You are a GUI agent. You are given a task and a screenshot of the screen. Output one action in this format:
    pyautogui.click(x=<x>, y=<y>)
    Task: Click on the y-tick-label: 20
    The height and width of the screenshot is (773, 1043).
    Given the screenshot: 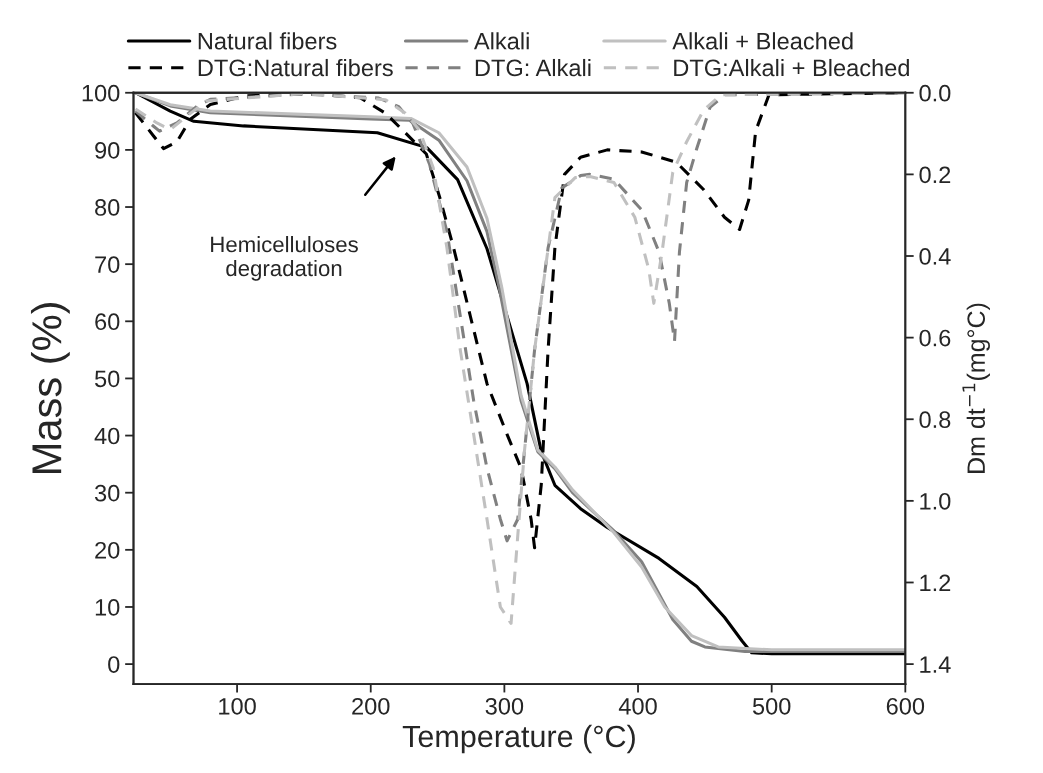 What is the action you would take?
    pyautogui.click(x=107, y=550)
    